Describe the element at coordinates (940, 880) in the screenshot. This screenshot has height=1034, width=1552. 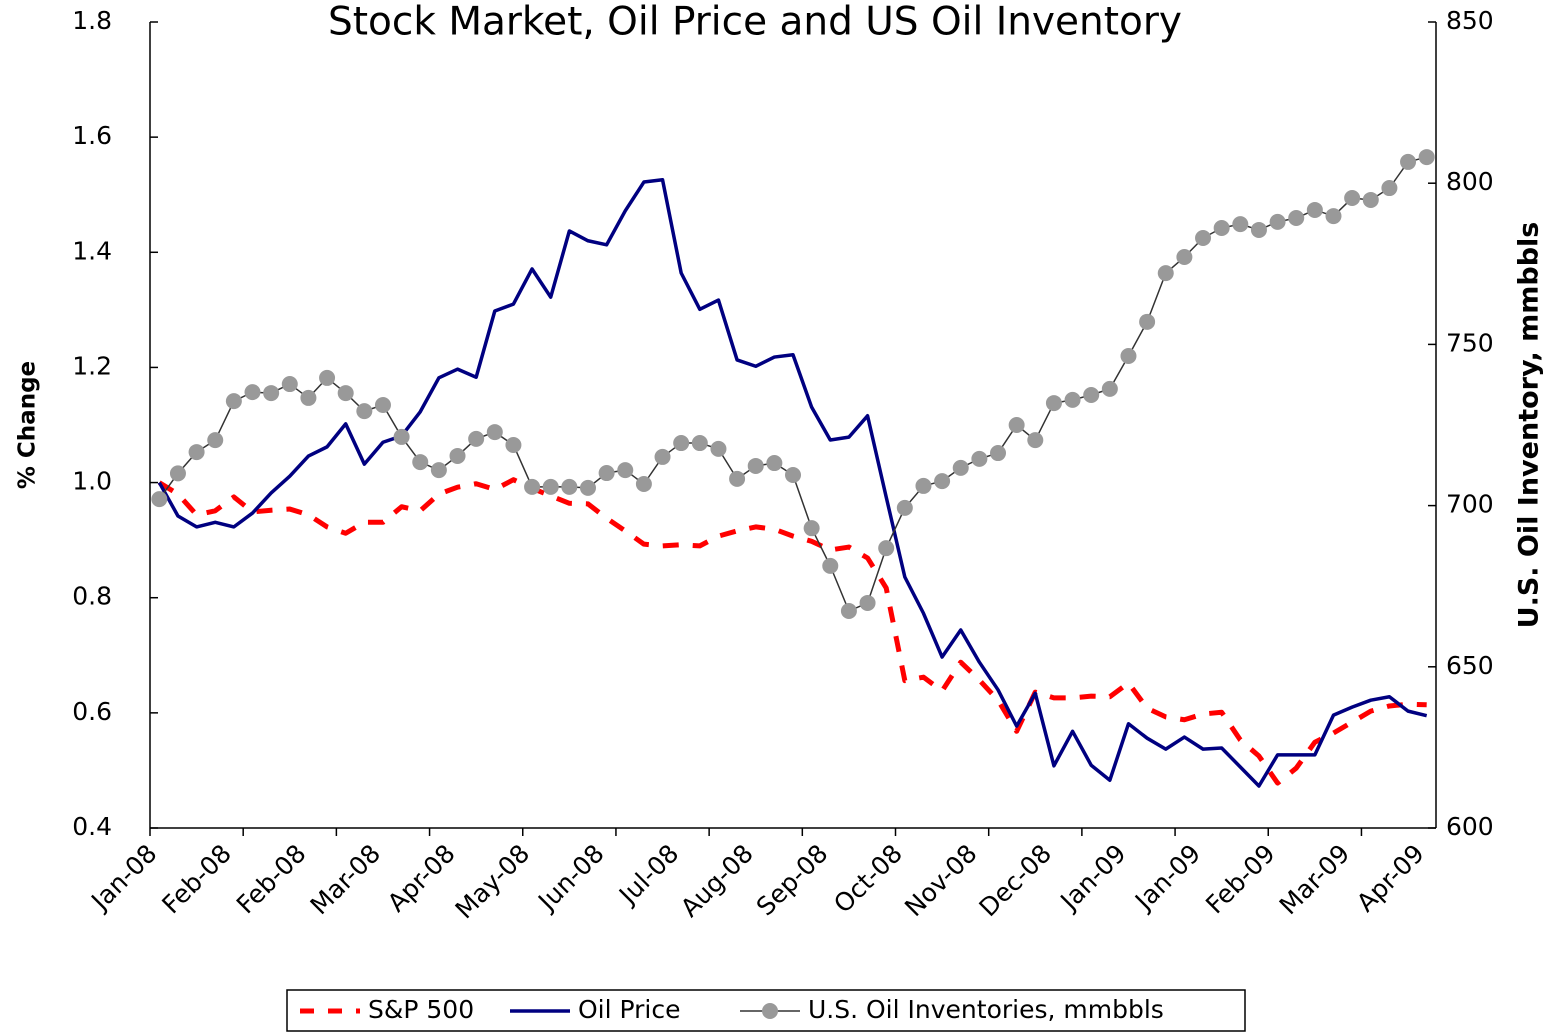
I see `x-tick-label: Nov-08` at that location.